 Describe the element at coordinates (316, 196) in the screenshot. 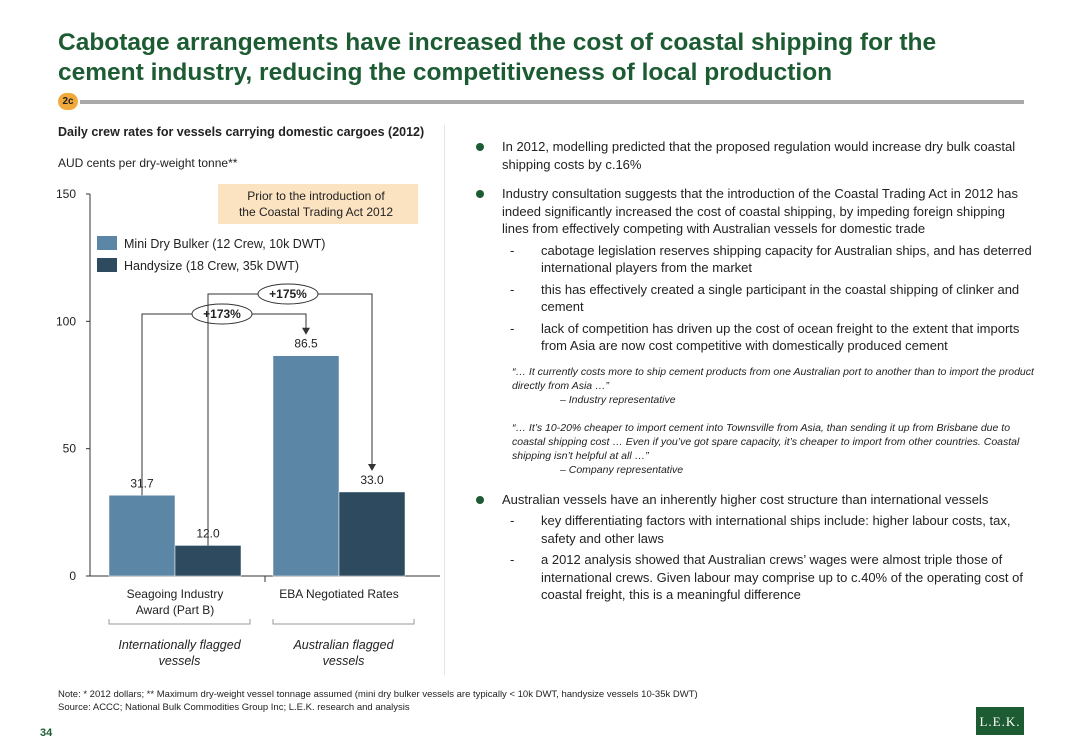

I see `annotation-text: Prior to the introduction of` at that location.